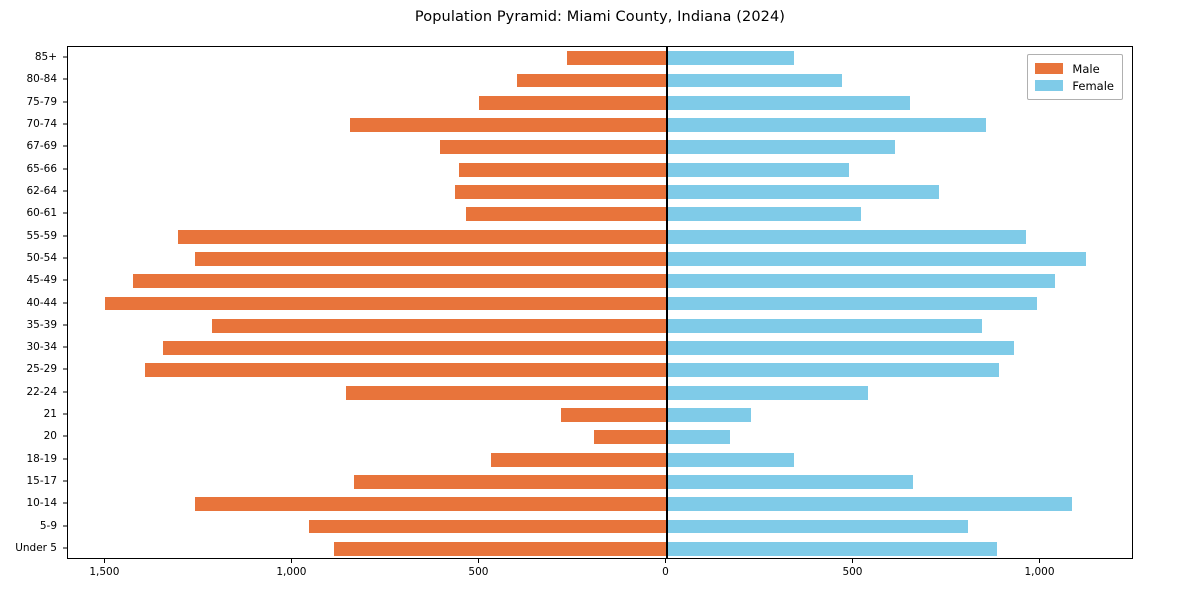 This screenshot has height=600, width=1200. Describe the element at coordinates (41, 257) in the screenshot. I see `y-tick-label-50-54: 50-54` at that location.